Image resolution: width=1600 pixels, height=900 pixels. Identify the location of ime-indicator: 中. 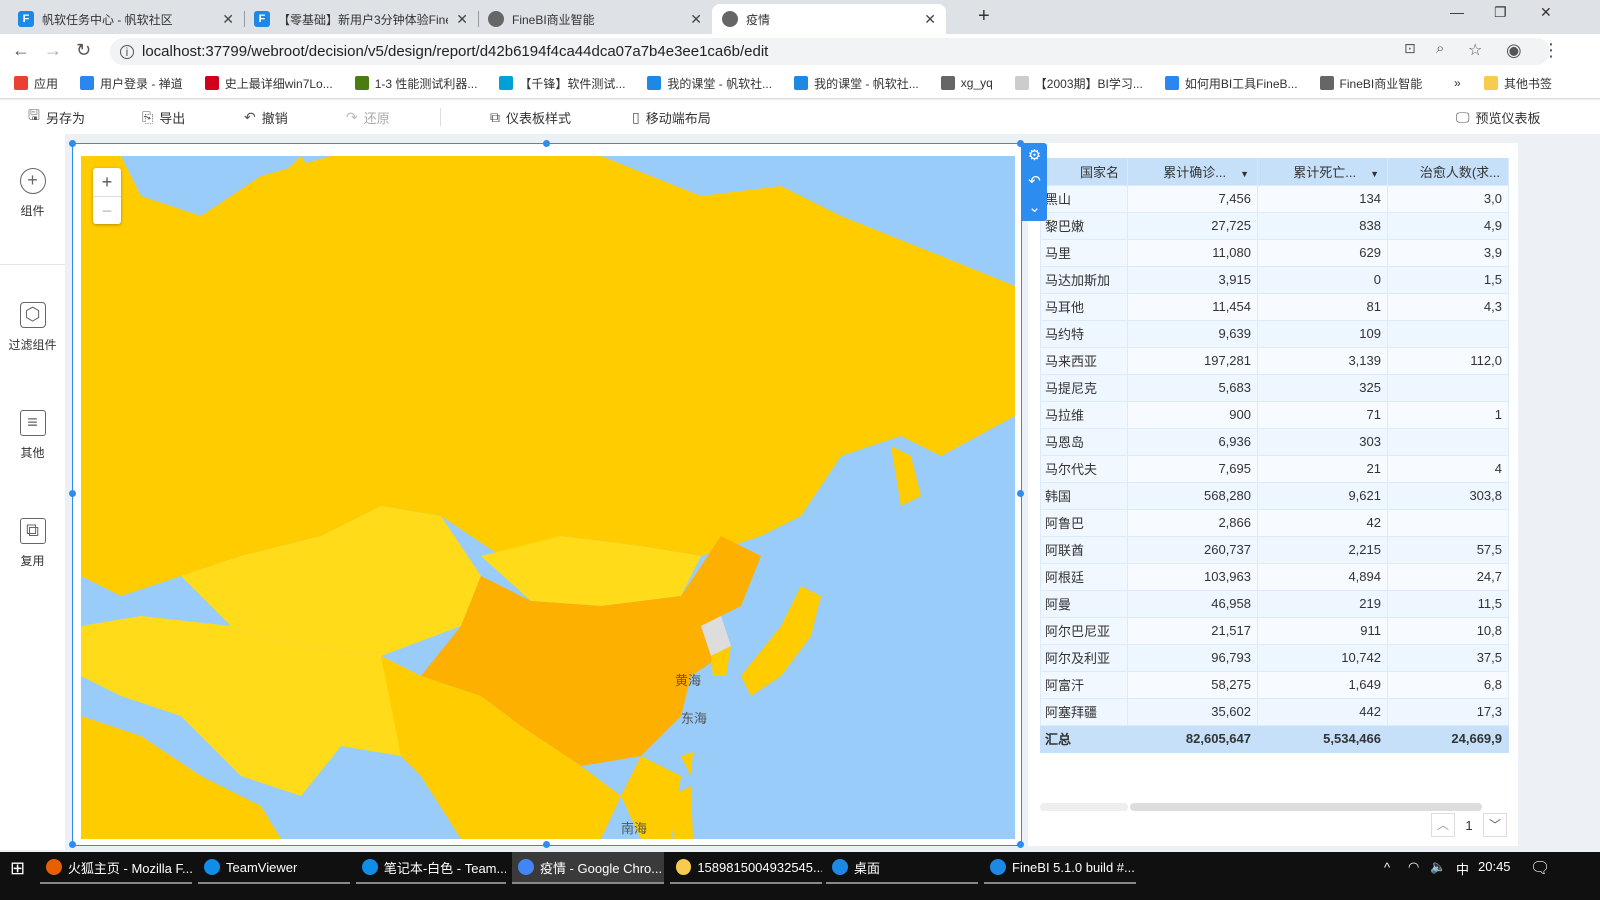
(1463, 869).